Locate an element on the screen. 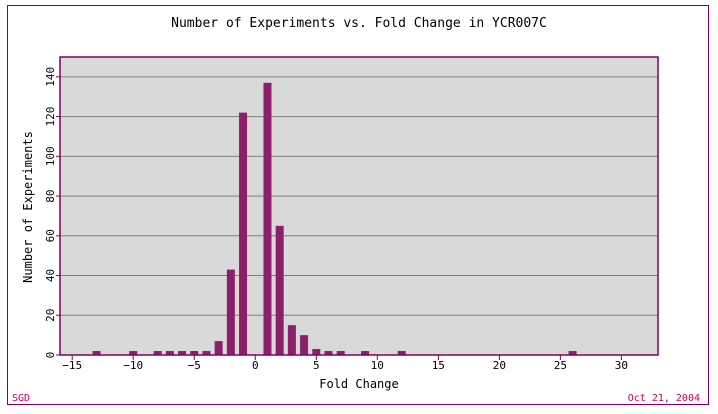 The image size is (718, 414). y-tick-label: 120 is located at coordinates (50, 117).